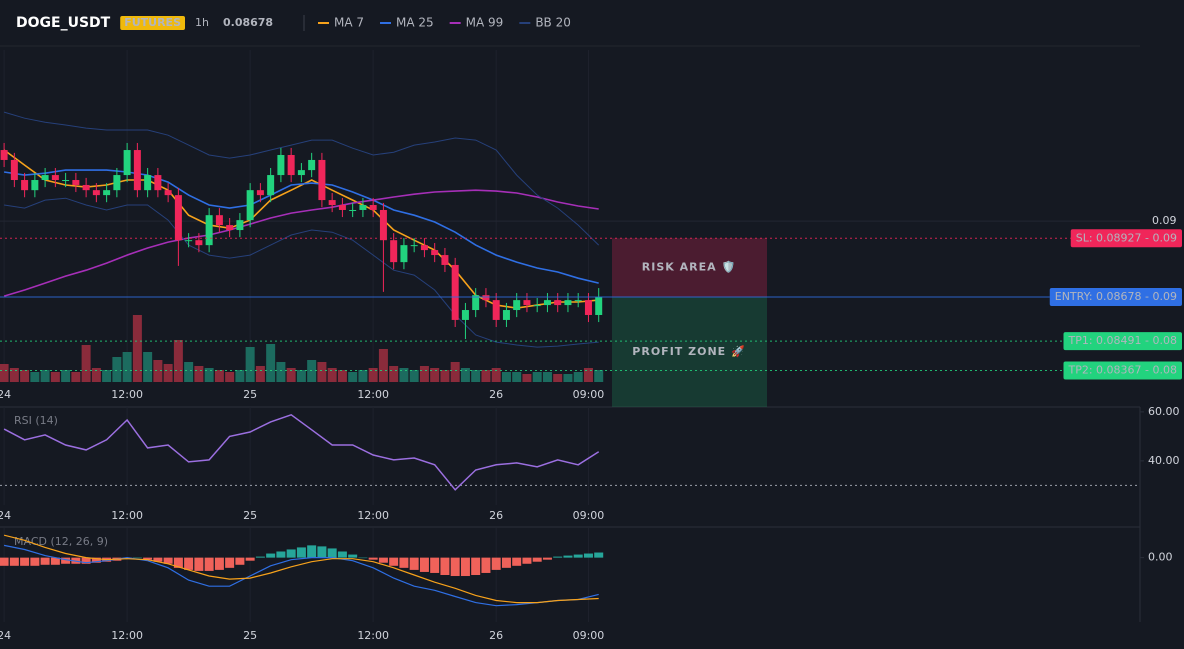 Image resolution: width=1184 pixels, height=649 pixels. What do you see at coordinates (415, 23) in the screenshot?
I see `legend-label: MA 25` at bounding box center [415, 23].